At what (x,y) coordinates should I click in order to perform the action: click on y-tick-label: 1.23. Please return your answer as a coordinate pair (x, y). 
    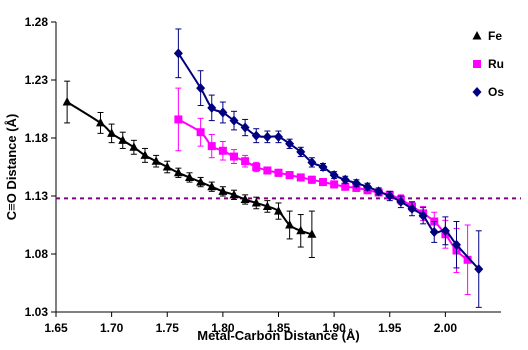
    Looking at the image, I should click on (37, 80).